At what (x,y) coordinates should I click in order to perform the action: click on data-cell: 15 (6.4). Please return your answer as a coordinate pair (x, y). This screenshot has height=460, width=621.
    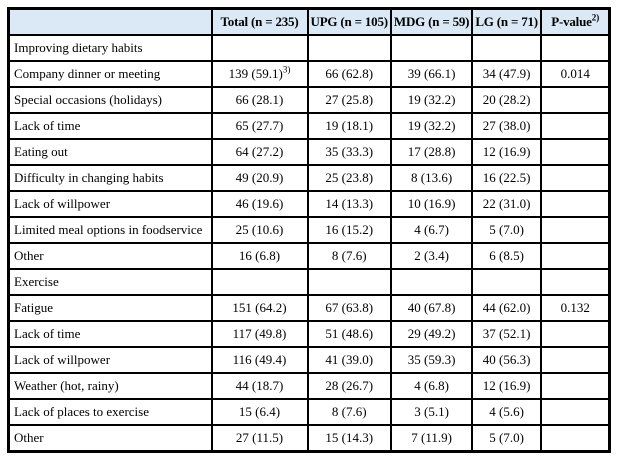
    Looking at the image, I should click on (259, 412).